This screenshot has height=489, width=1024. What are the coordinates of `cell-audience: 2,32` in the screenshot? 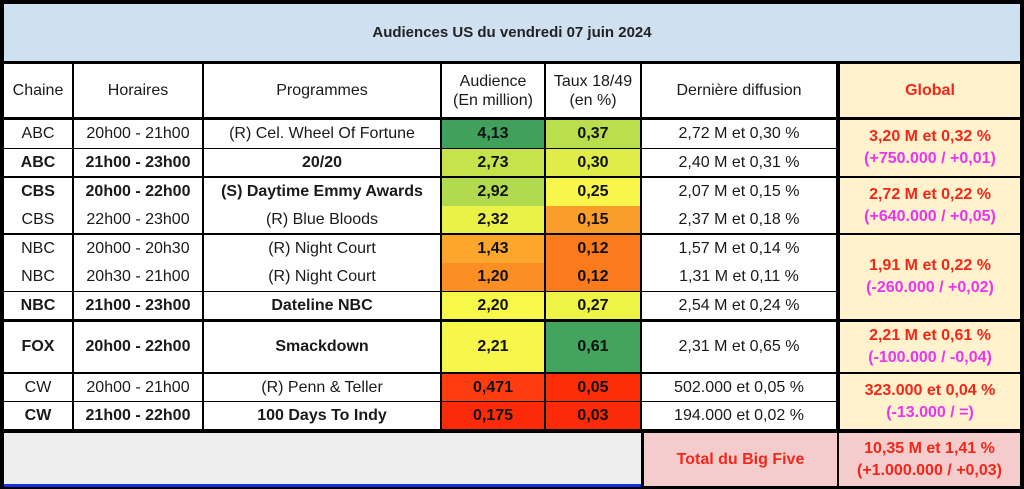 It's located at (493, 219).